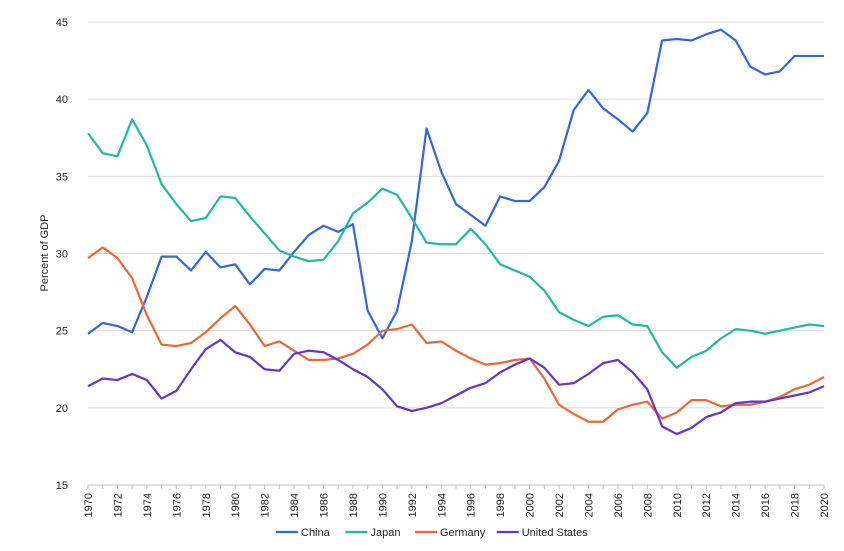 This screenshot has width=844, height=551. What do you see at coordinates (62, 177) in the screenshot?
I see `y-tick-label: 35` at bounding box center [62, 177].